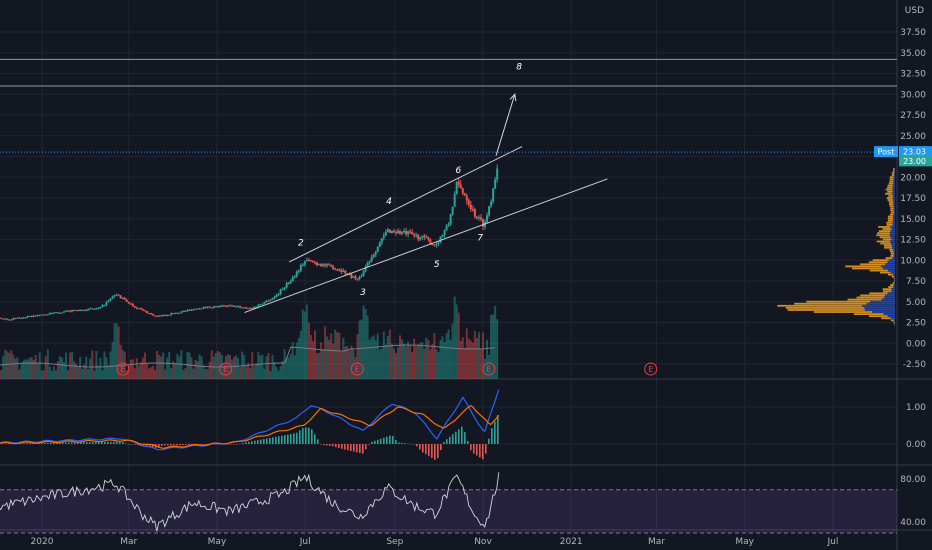 This screenshot has width=932, height=550. I want to click on price-axis-label: -2.50, so click(915, 365).